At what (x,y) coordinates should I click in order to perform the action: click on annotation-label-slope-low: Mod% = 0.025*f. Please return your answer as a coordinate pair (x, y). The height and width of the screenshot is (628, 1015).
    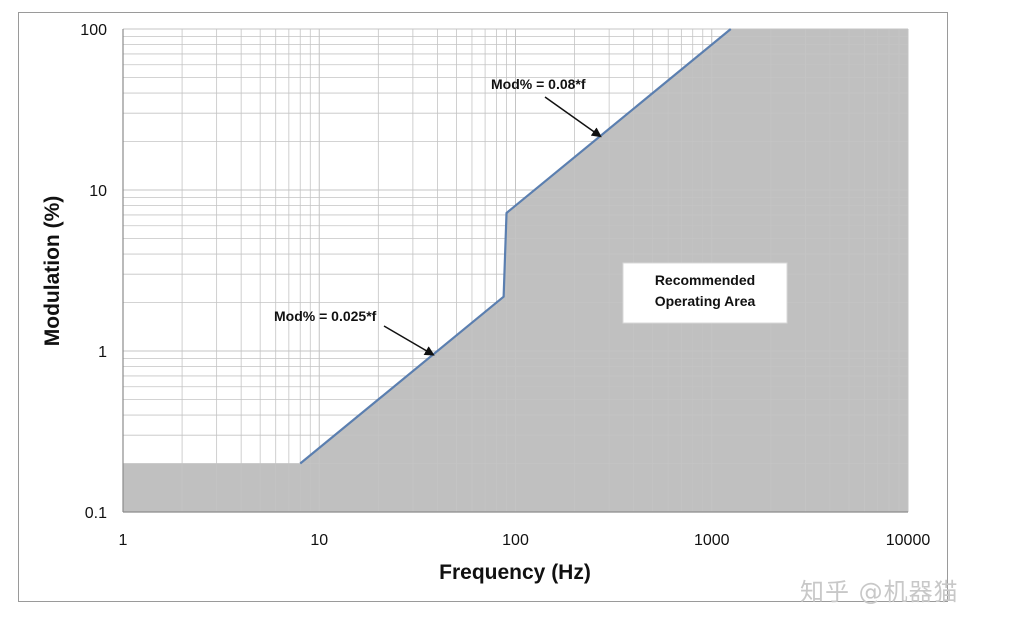
    Looking at the image, I should click on (325, 316).